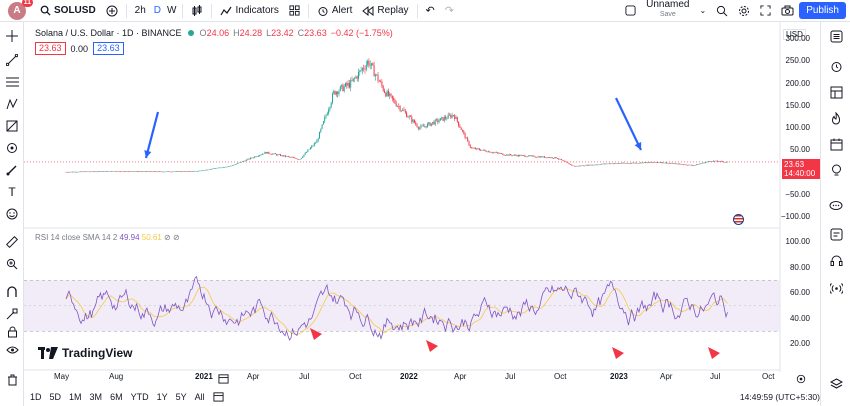  What do you see at coordinates (702, 11) in the screenshot?
I see `layout-menu-button: ⌄` at bounding box center [702, 11].